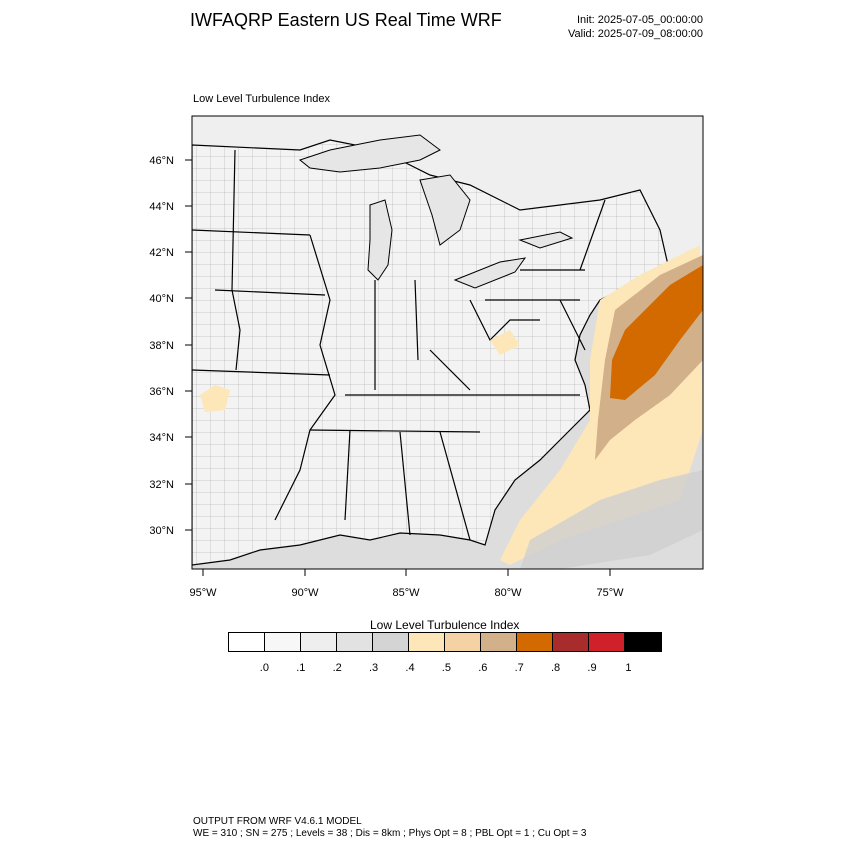 This screenshot has height=850, width=850. I want to click on lat-label: 46°N, so click(161, 161).